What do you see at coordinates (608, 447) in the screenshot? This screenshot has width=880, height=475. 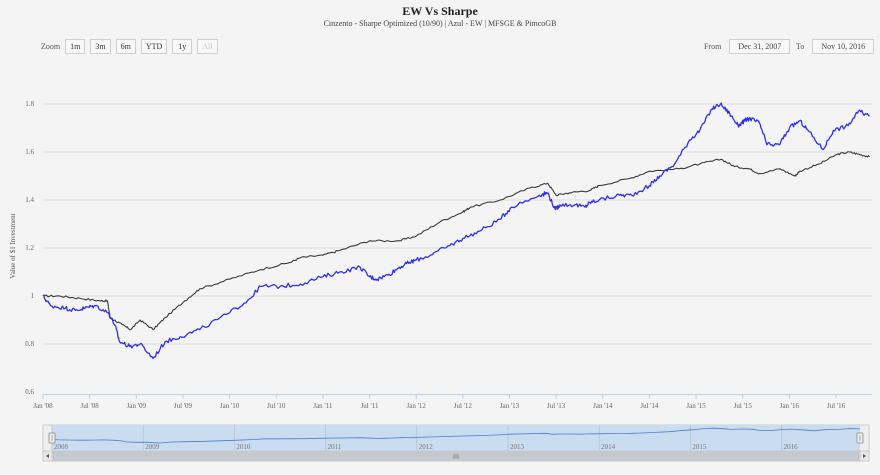 I see `navigator-year-label: 2014` at bounding box center [608, 447].